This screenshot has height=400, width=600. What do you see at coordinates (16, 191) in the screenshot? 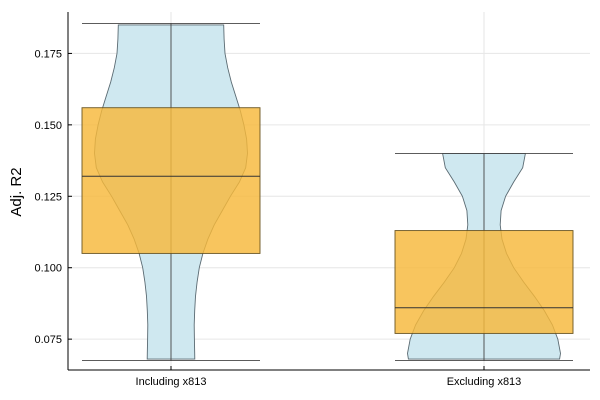
I see `y-axis-label: Adj. R2` at bounding box center [16, 191].